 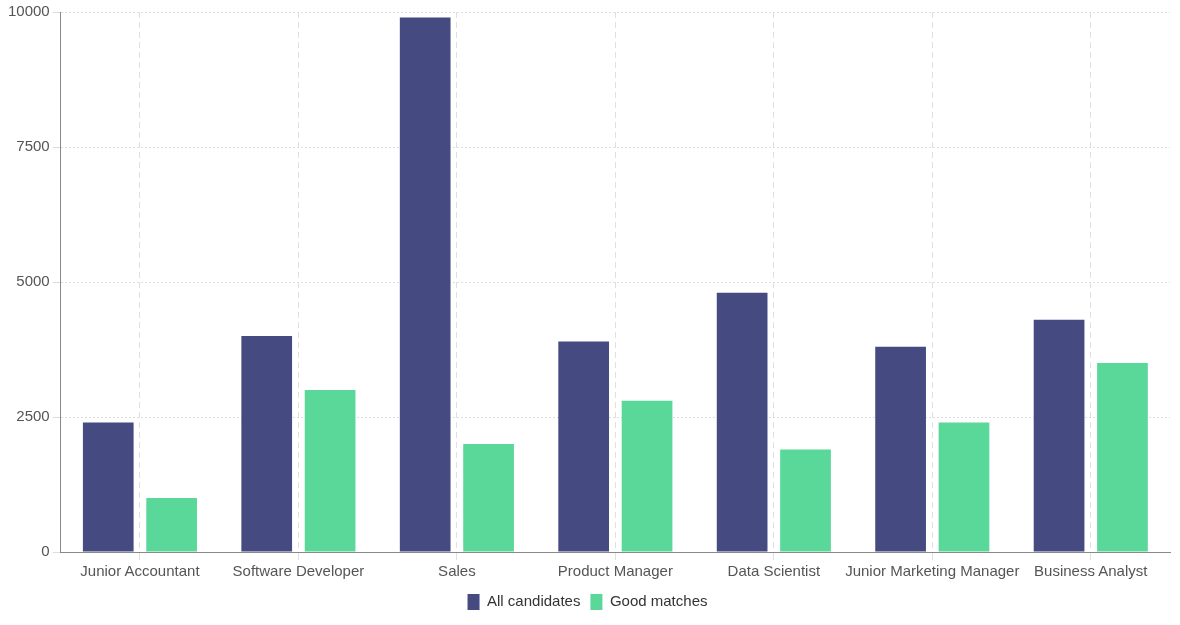 I want to click on x-tick-label: Business Analyst, so click(x=1091, y=571).